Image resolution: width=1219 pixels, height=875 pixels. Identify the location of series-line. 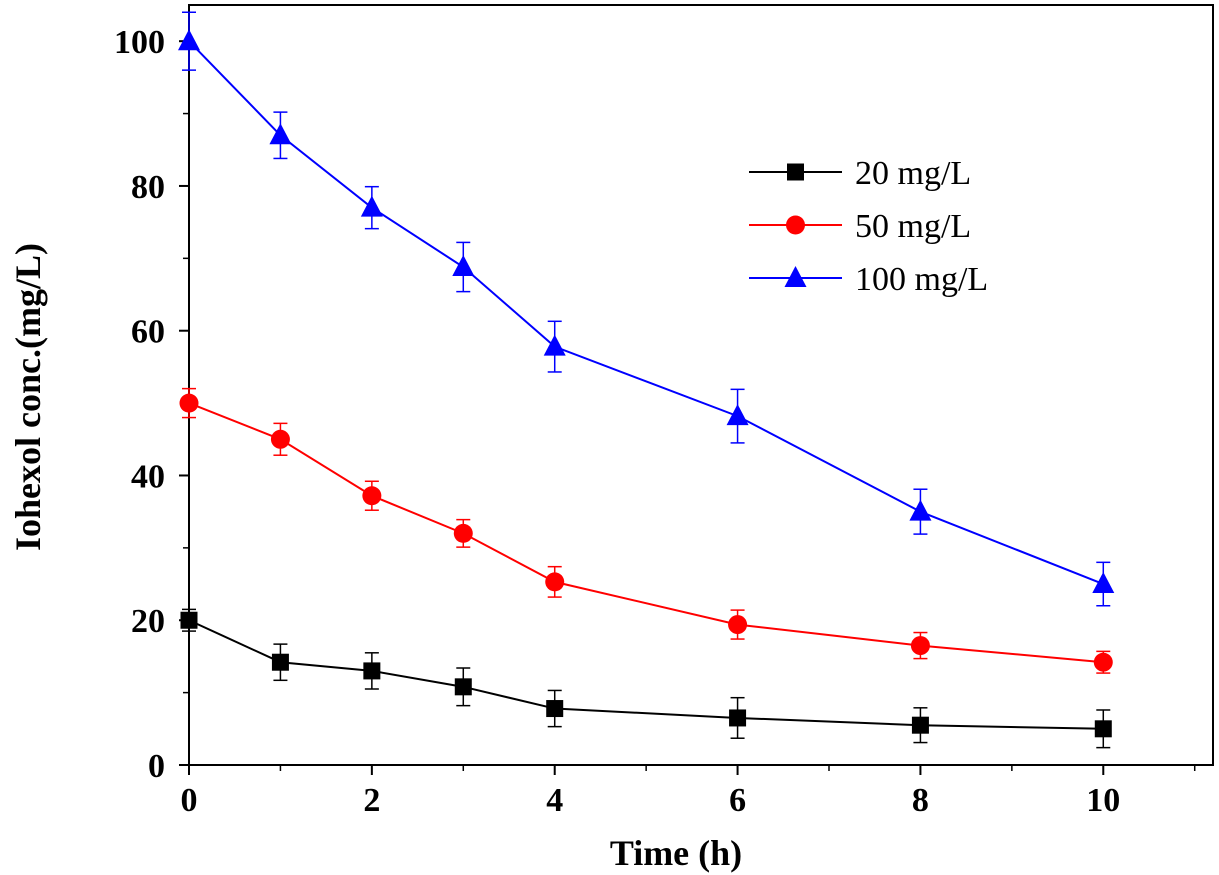
(646, 674).